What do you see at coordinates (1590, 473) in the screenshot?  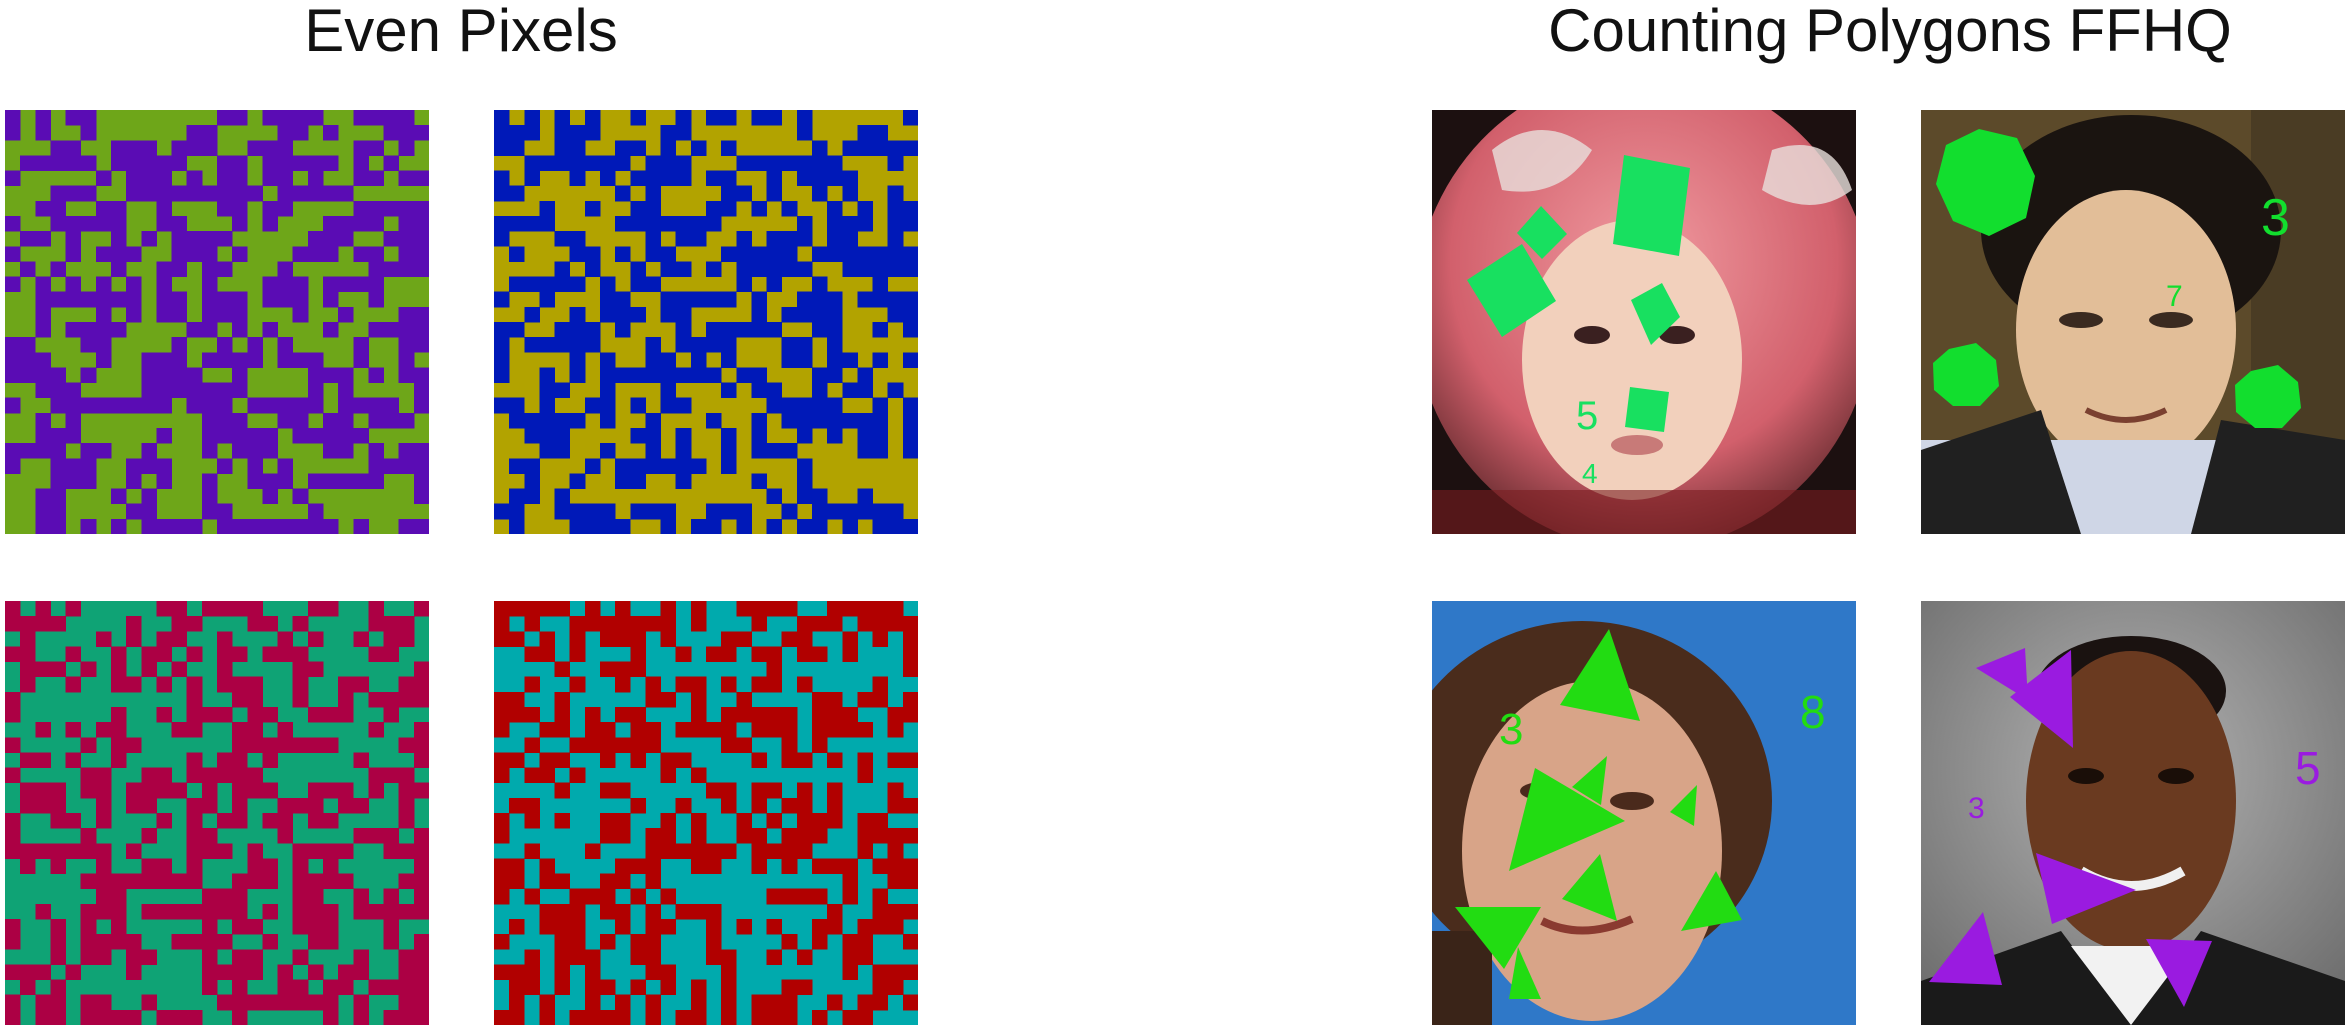 I see `count-label: 4` at bounding box center [1590, 473].